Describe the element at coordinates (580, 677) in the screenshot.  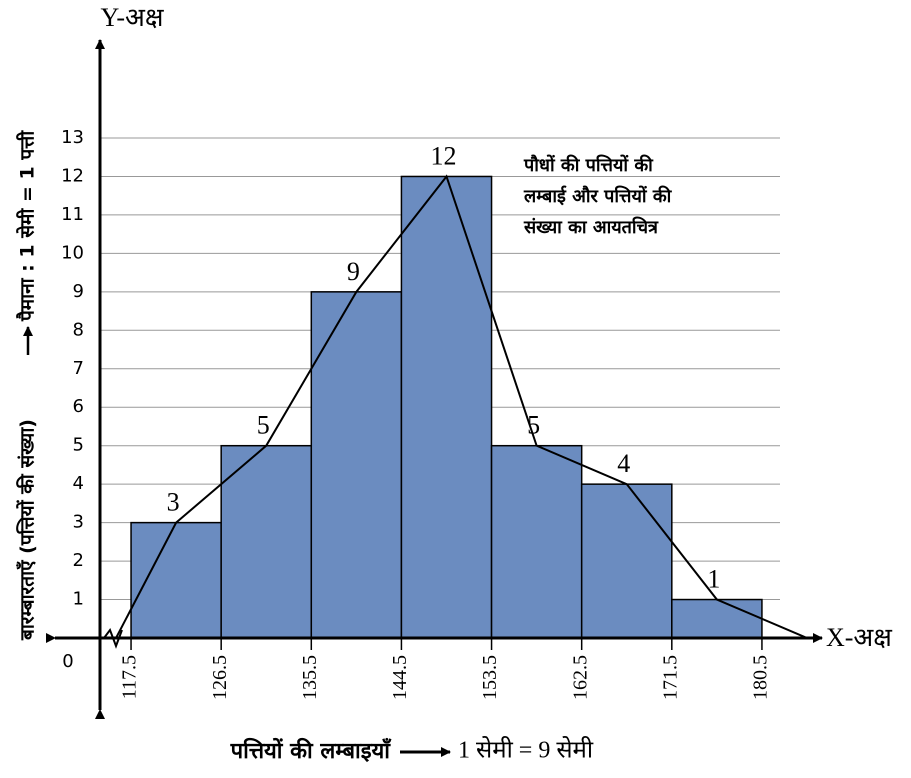
I see `x-tick-label: 162.5` at that location.